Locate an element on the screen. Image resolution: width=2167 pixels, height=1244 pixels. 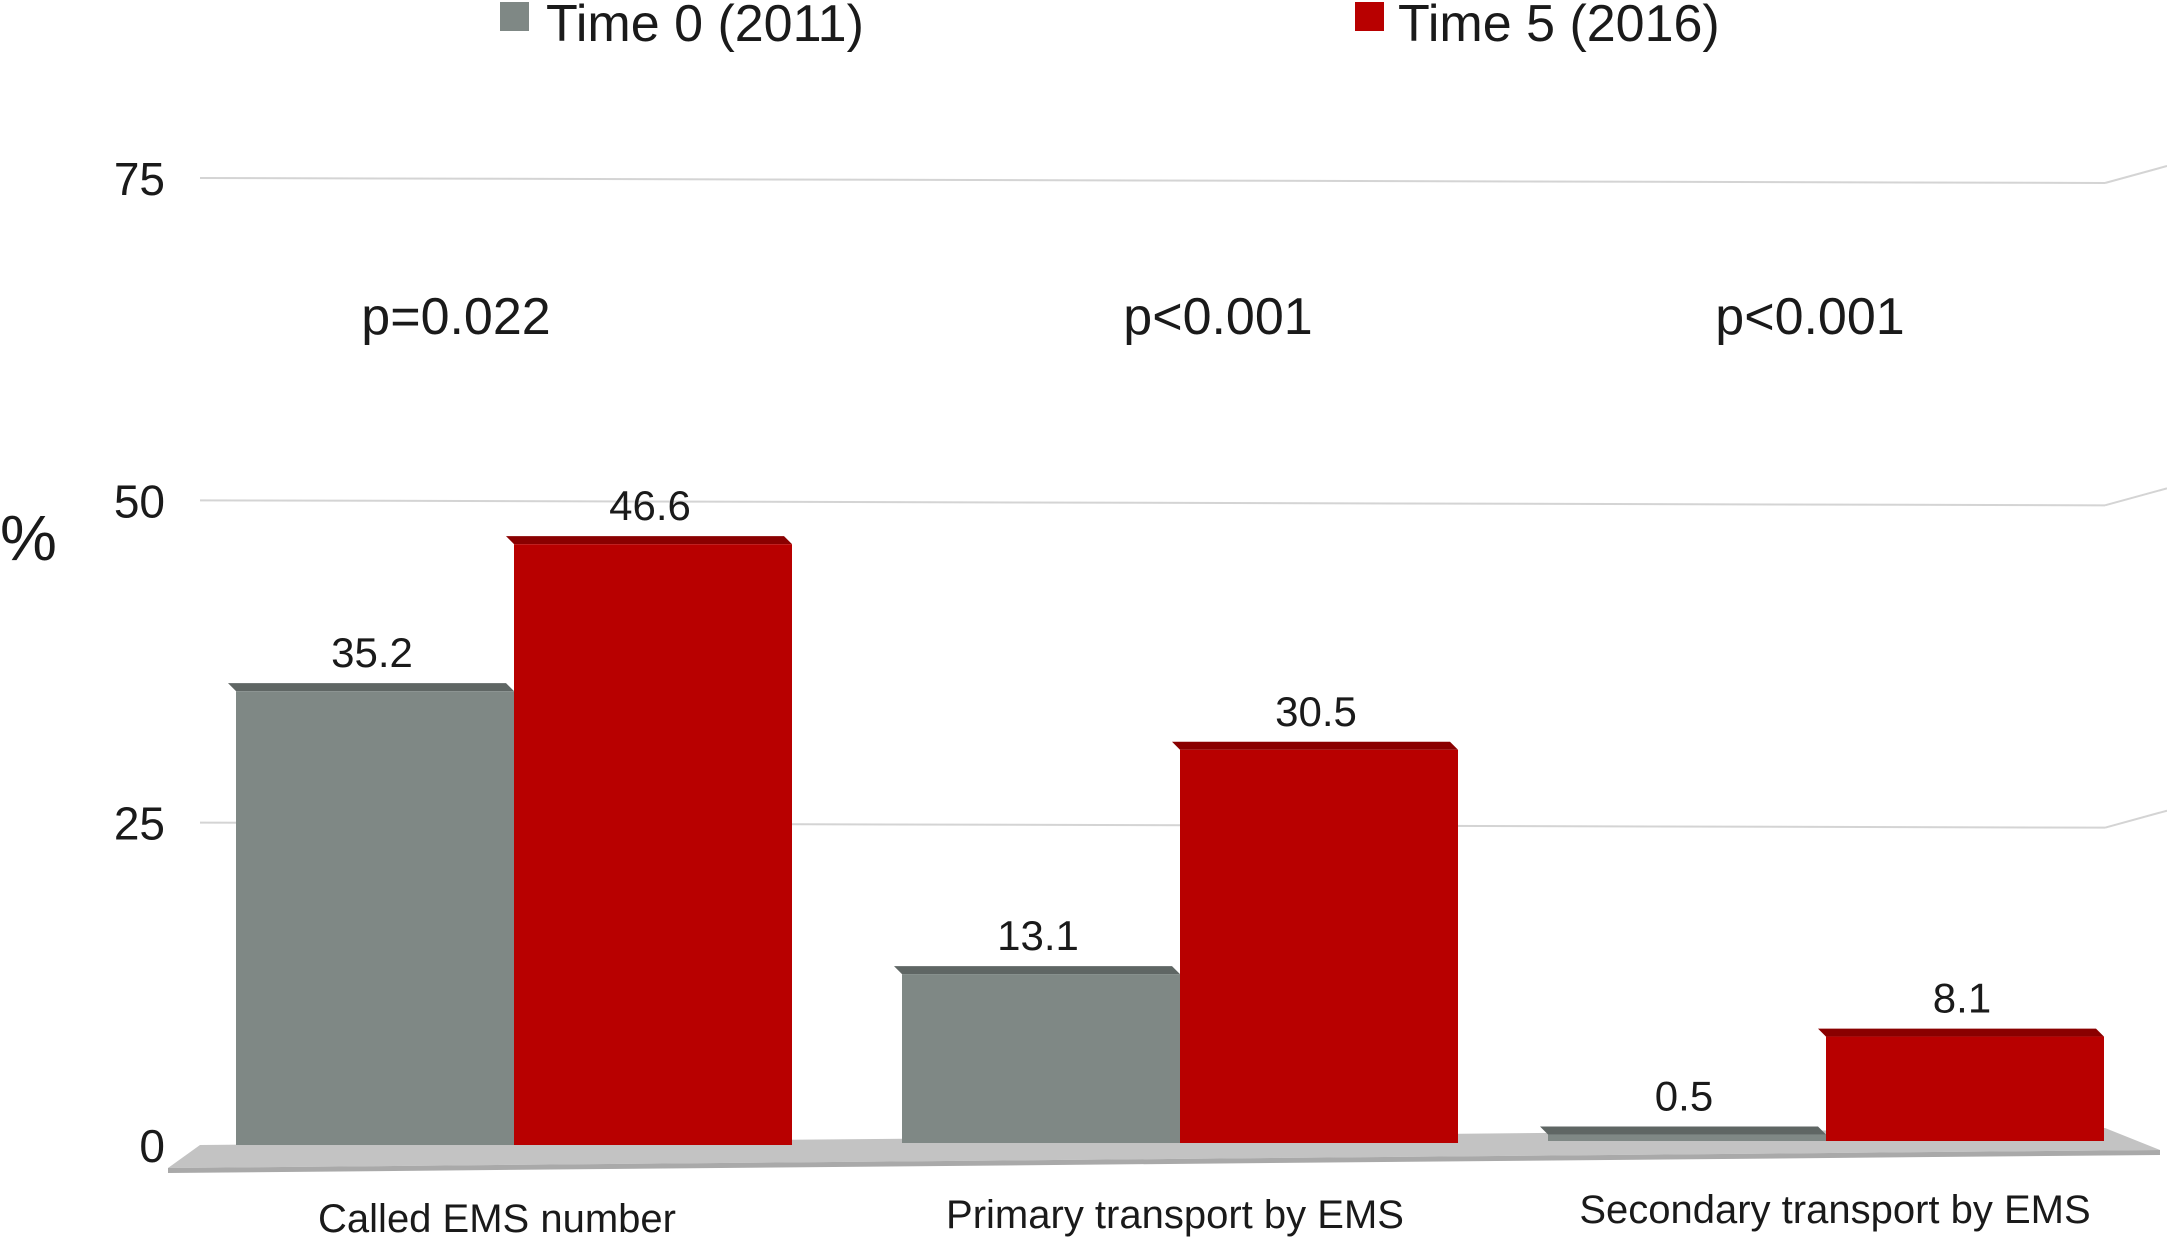
data-label-1-1: 35.2 is located at coordinates (372, 652).